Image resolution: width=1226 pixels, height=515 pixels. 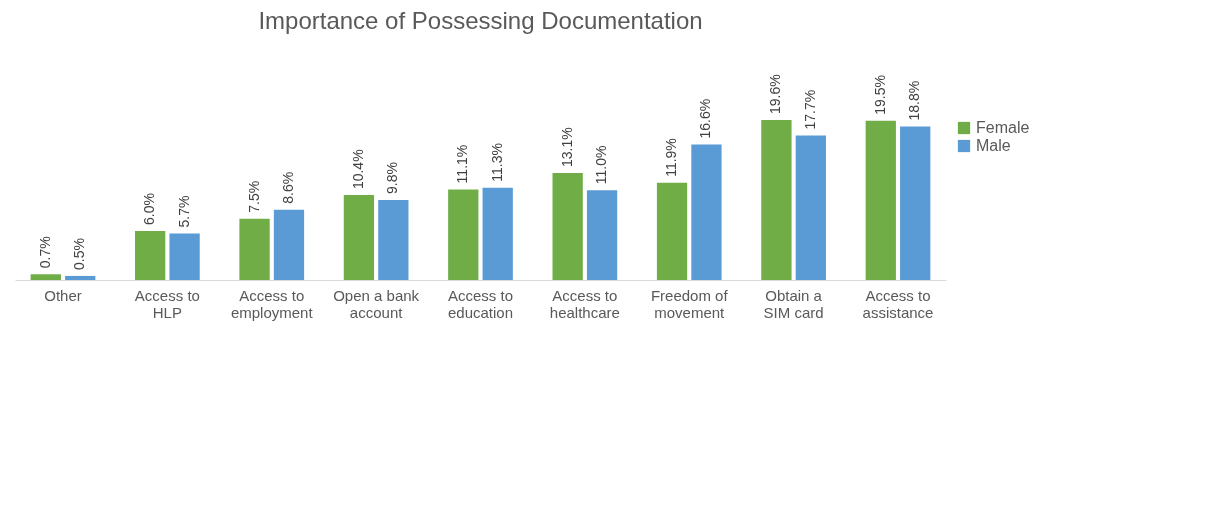 I want to click on data-label: 17.7%, so click(x=809, y=109).